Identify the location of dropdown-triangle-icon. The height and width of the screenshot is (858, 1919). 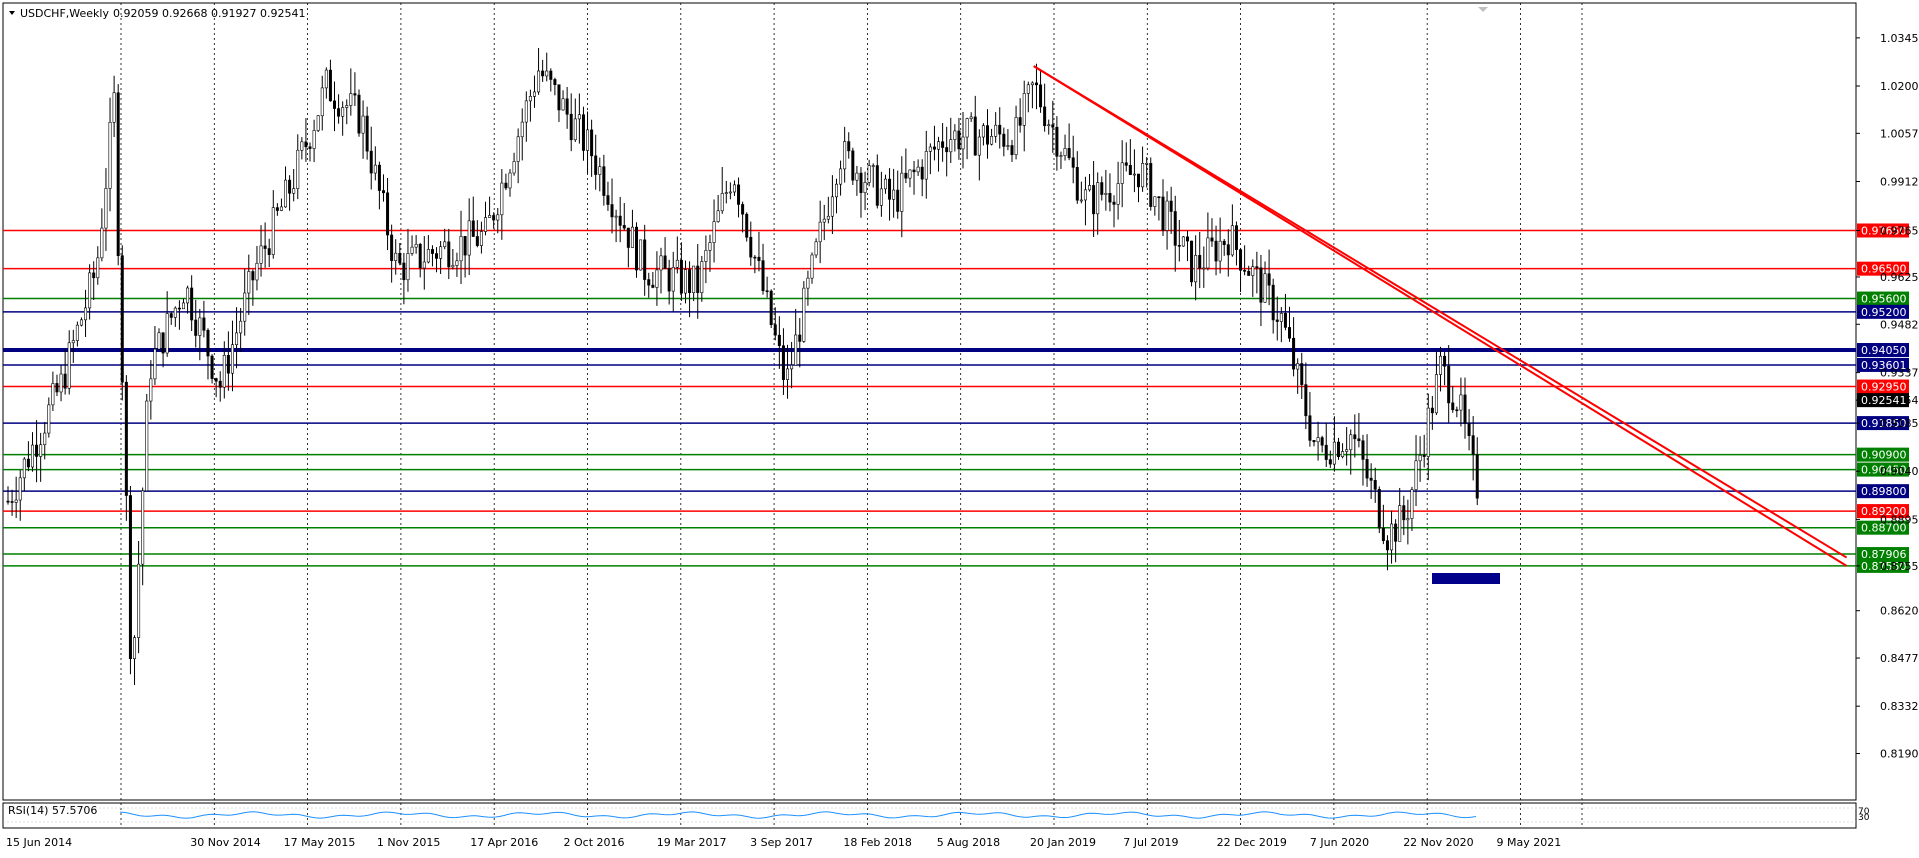
(12, 13).